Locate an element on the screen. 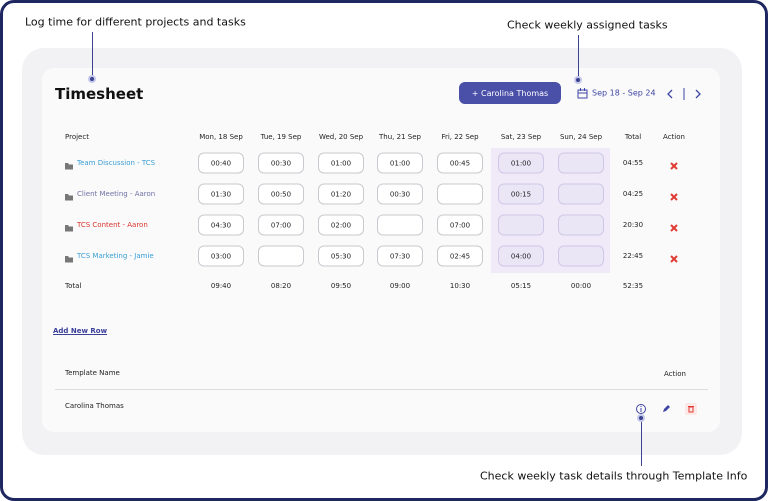 Image resolution: width=768 pixels, height=501 pixels. hours-input: 05:30 is located at coordinates (341, 256).